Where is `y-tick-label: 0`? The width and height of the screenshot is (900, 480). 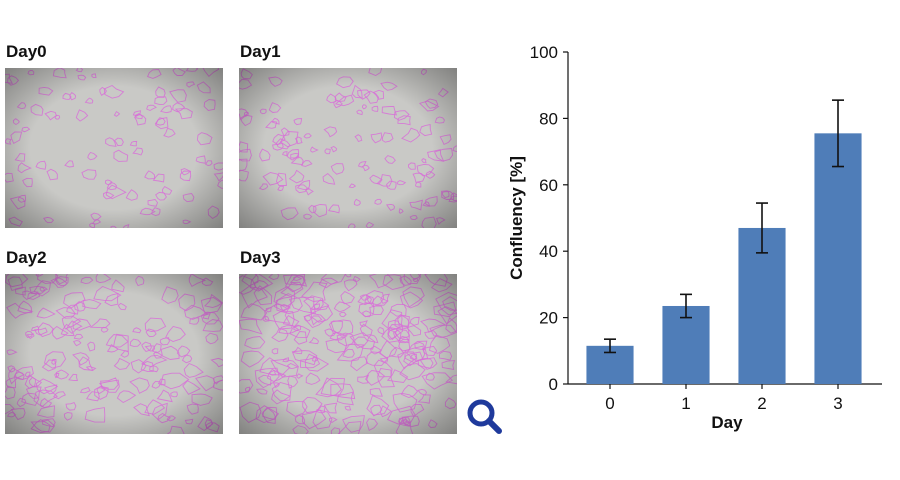 y-tick-label: 0 is located at coordinates (553, 384).